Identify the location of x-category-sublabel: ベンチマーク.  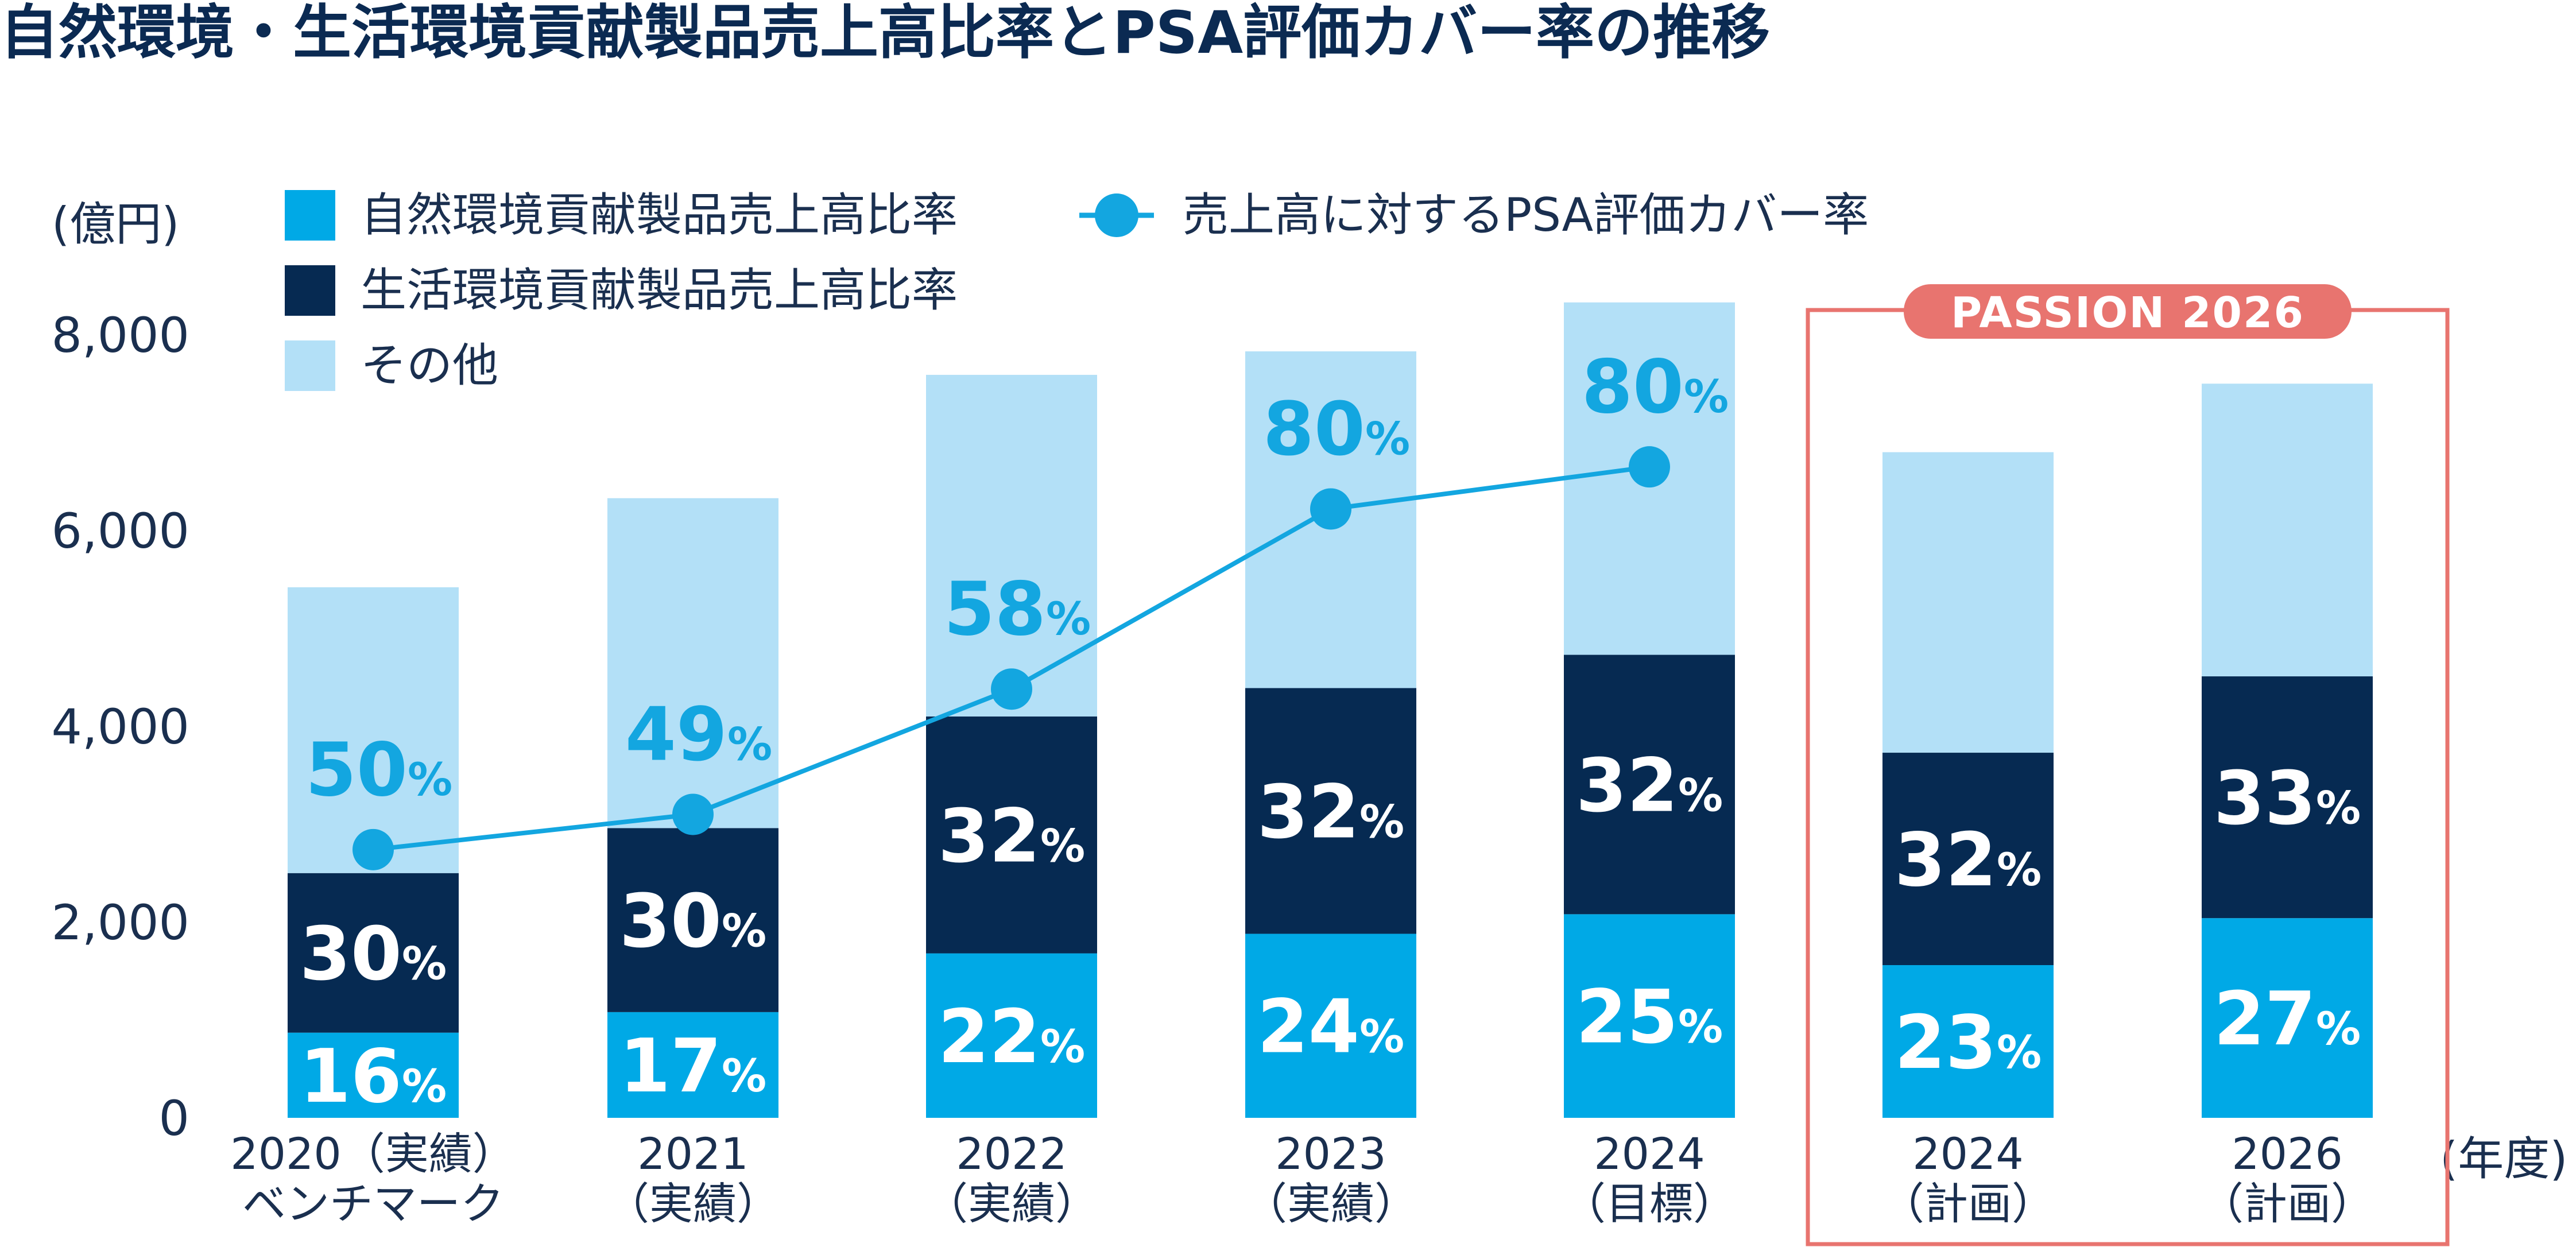
(373, 1203).